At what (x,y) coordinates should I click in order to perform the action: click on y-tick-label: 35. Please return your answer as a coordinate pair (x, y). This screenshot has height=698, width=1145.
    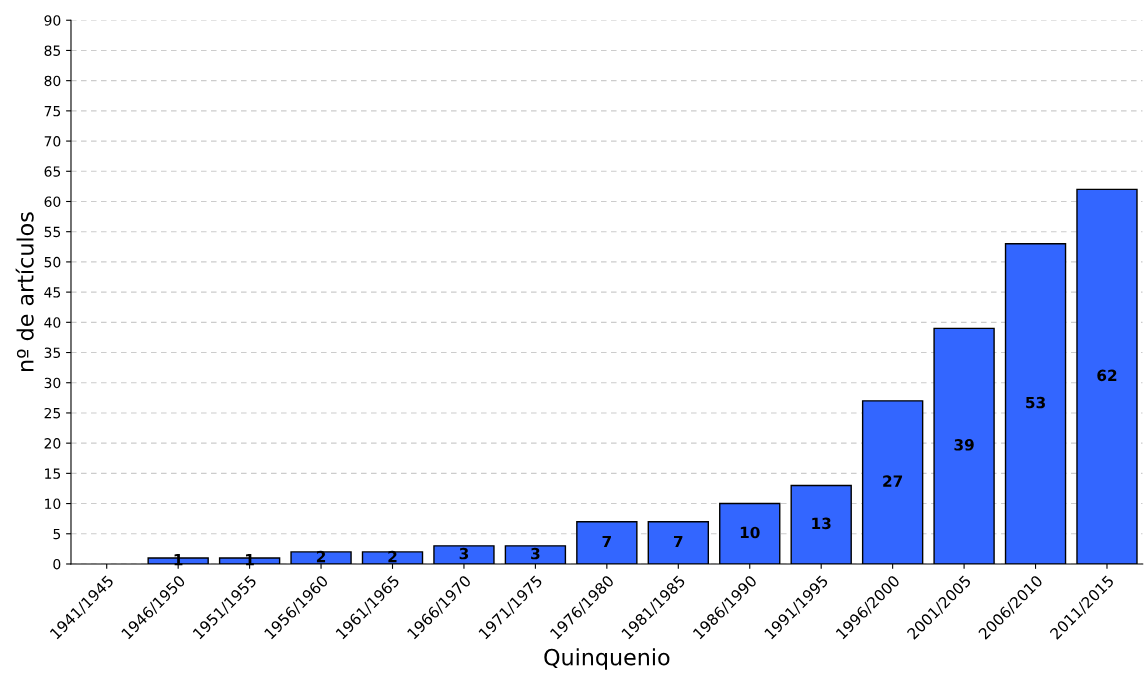
    Looking at the image, I should click on (52, 352).